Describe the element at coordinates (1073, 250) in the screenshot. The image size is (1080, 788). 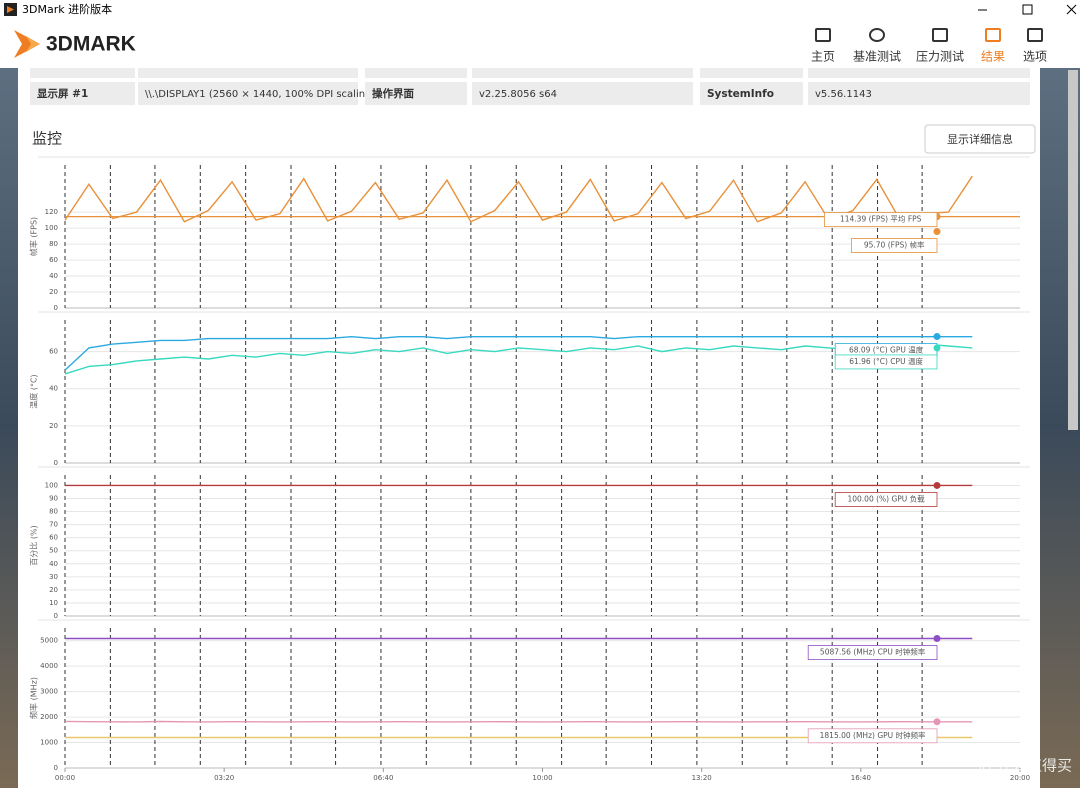
I see `scrollbar` at that location.